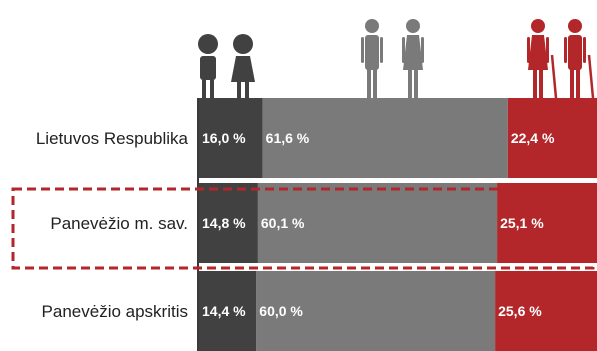 This screenshot has width=597, height=351. What do you see at coordinates (112, 138) in the screenshot?
I see `category-label-1: Lietuvos Respublika` at bounding box center [112, 138].